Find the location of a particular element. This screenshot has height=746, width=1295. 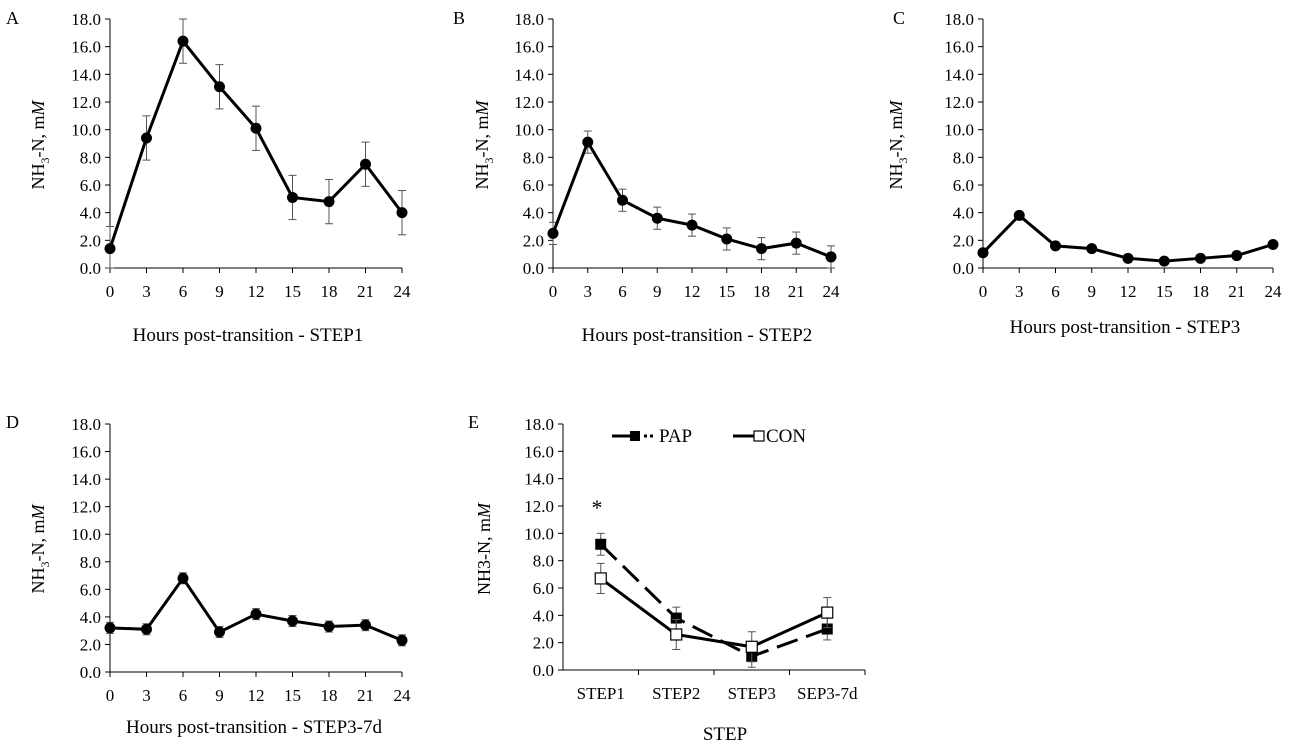

x-tick-label: 12 is located at coordinates (692, 291).